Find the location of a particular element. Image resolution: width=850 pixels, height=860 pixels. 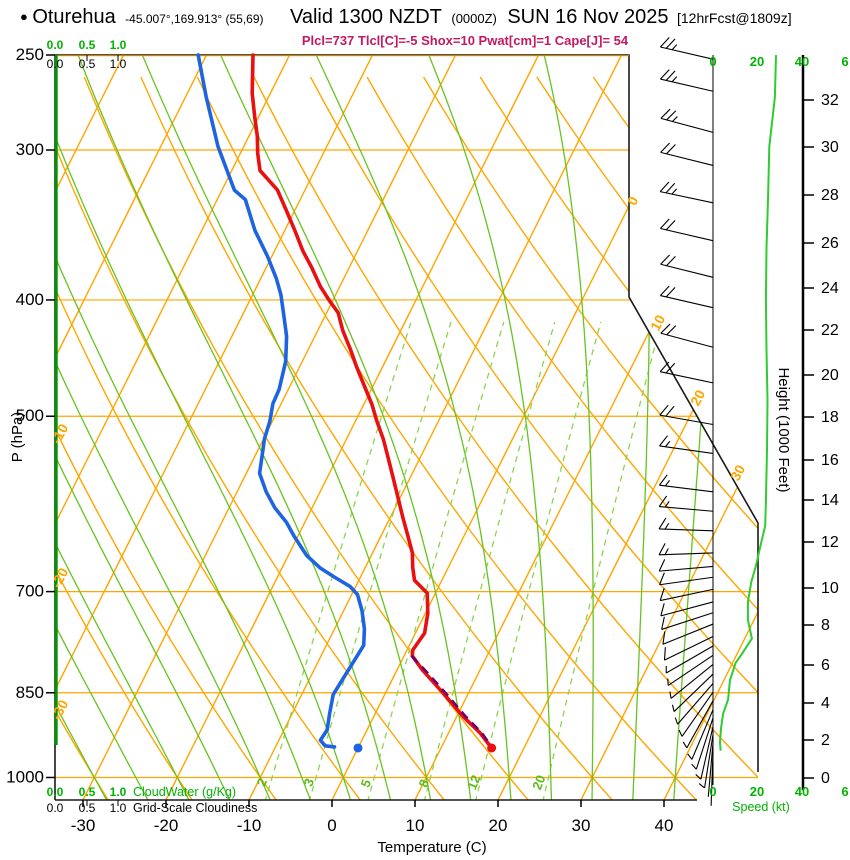

cloudiness-scale-top: 0.0 is located at coordinates (55, 64).